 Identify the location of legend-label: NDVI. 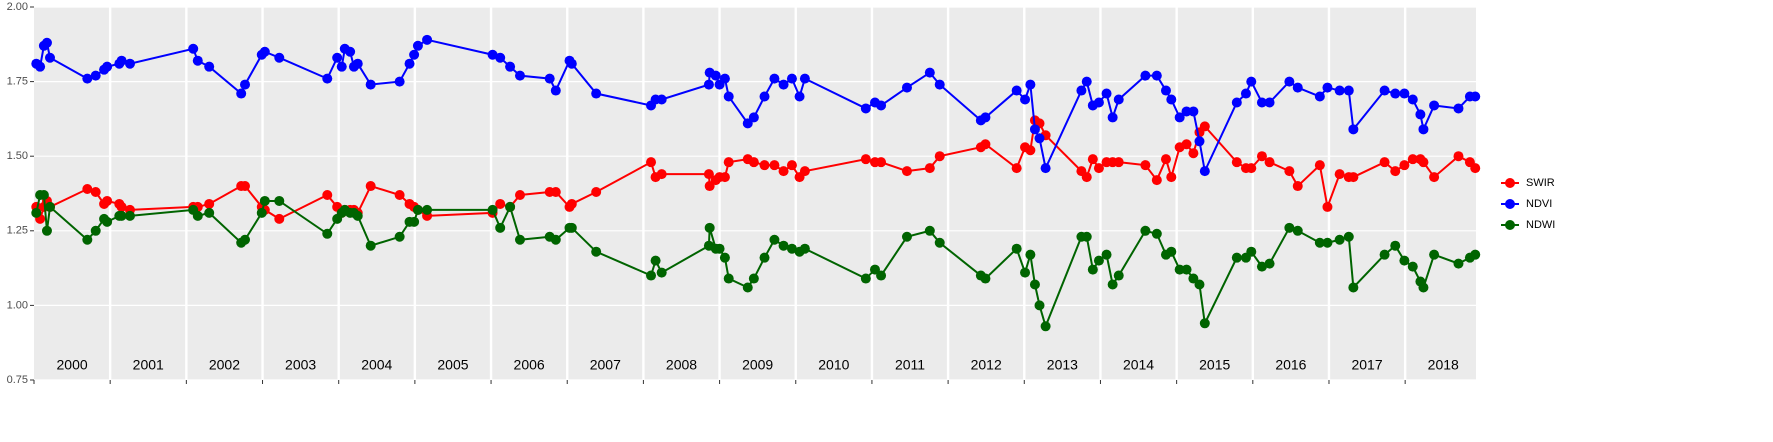
(1539, 204).